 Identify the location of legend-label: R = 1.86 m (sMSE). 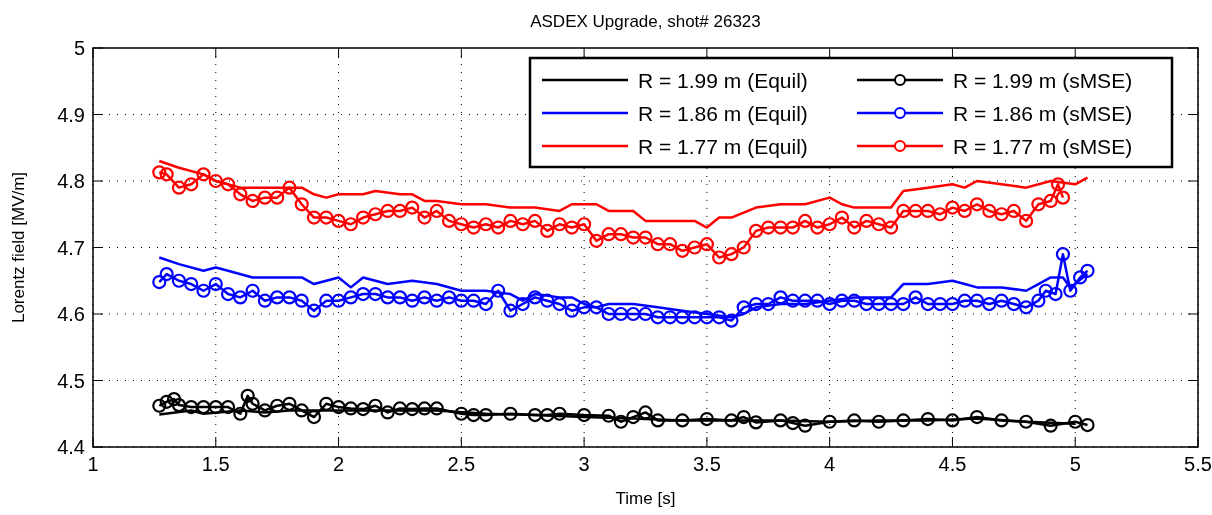
(1043, 113).